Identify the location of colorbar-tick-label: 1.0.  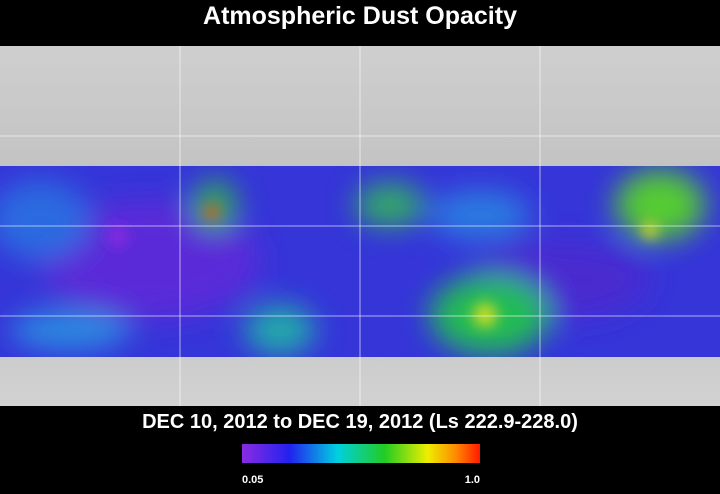
(472, 480).